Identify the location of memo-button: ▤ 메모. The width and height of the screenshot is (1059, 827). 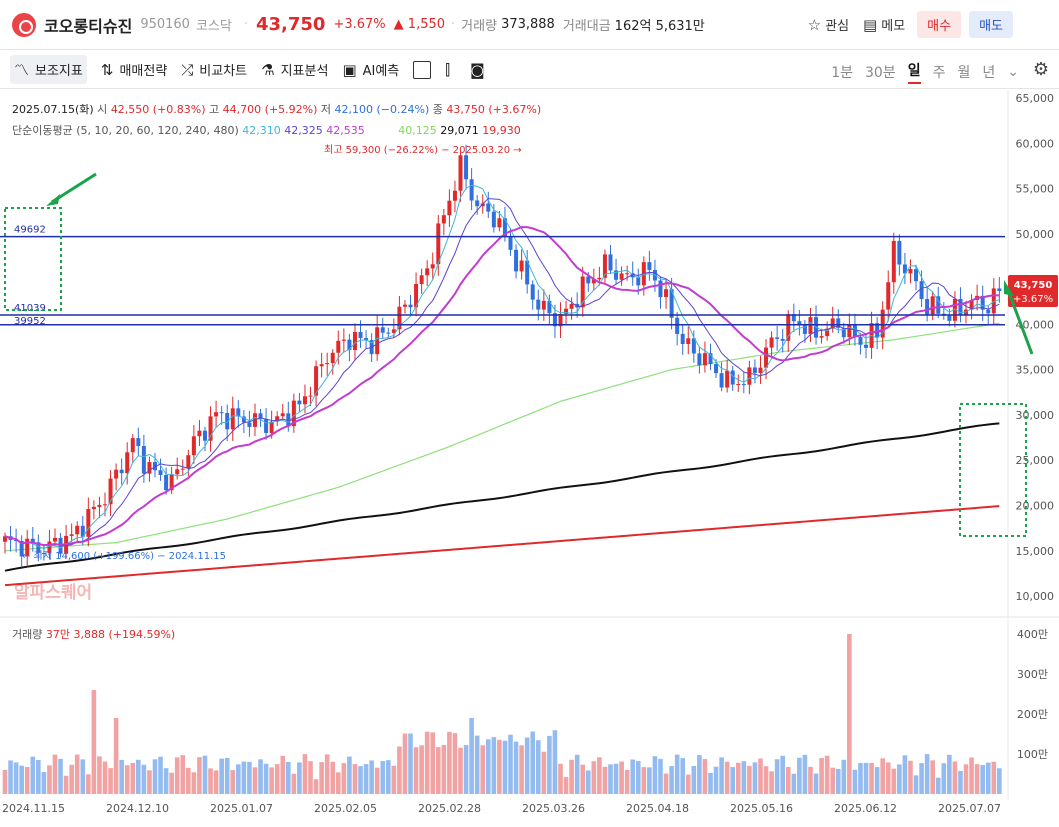
(884, 25).